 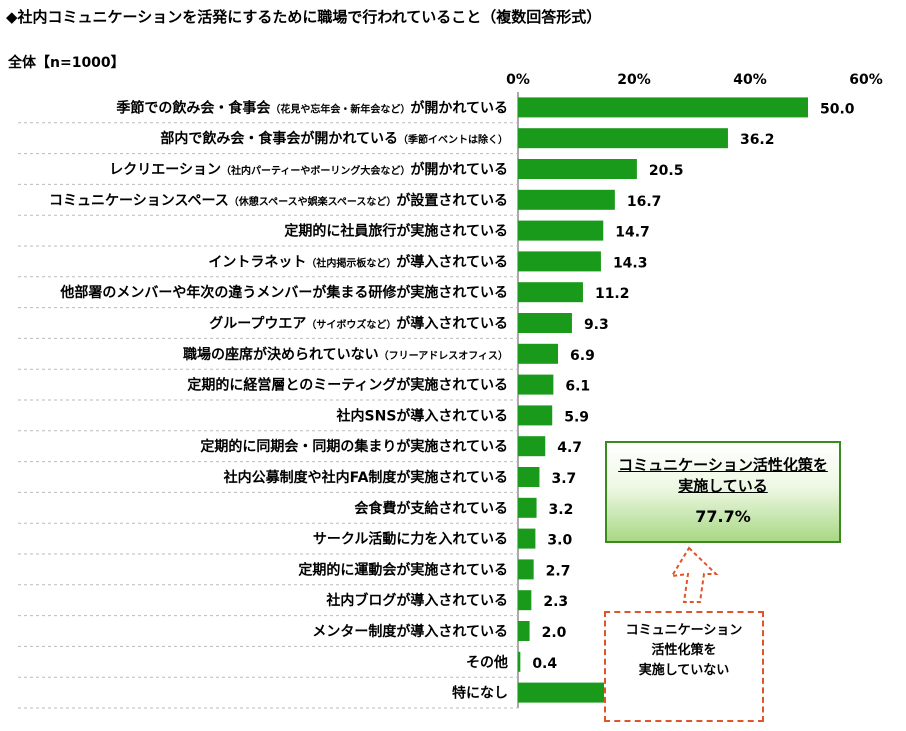 I want to click on not-implemented-line2: 活性化策を, so click(x=684, y=650).